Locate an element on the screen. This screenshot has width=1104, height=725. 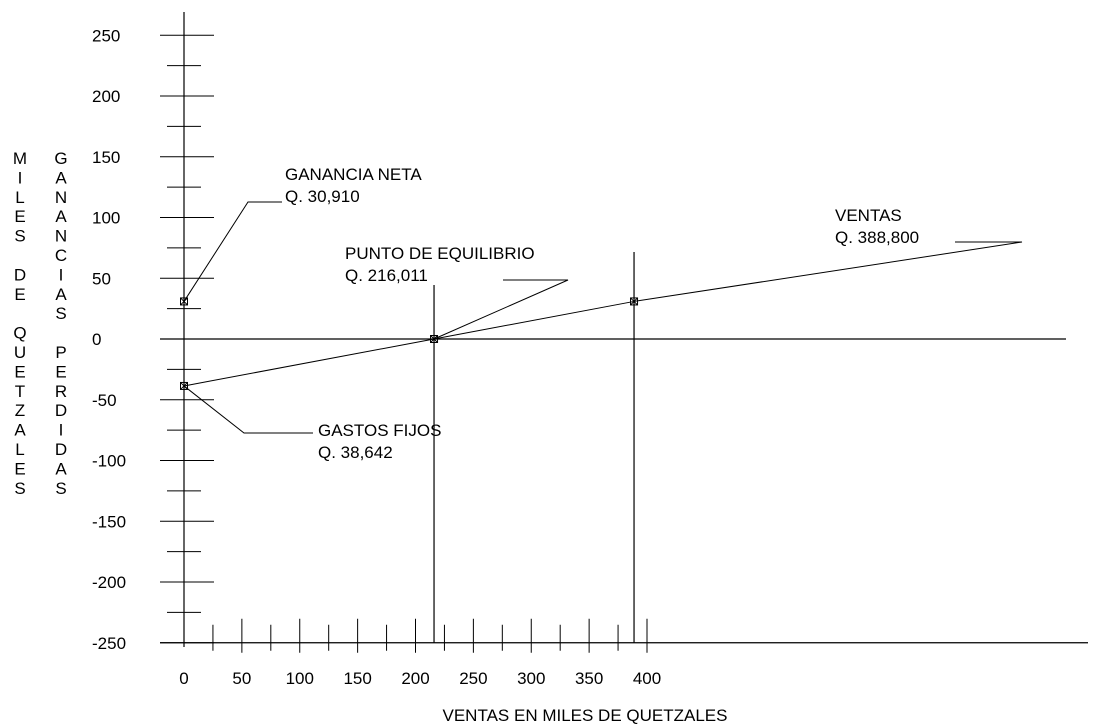
y-axis-label-inner-char: R is located at coordinates (61, 391).